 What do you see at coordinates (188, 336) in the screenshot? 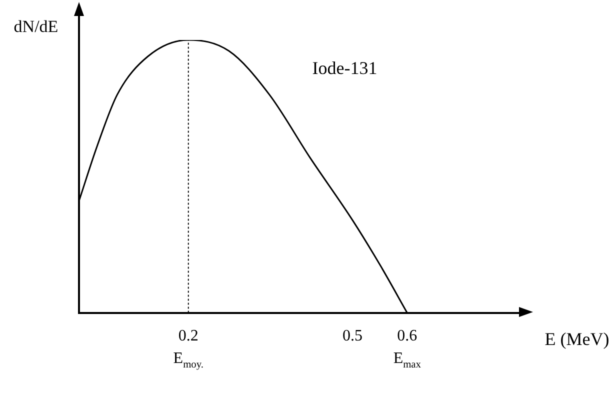
I see `x-tick-label: 0.2` at bounding box center [188, 336].